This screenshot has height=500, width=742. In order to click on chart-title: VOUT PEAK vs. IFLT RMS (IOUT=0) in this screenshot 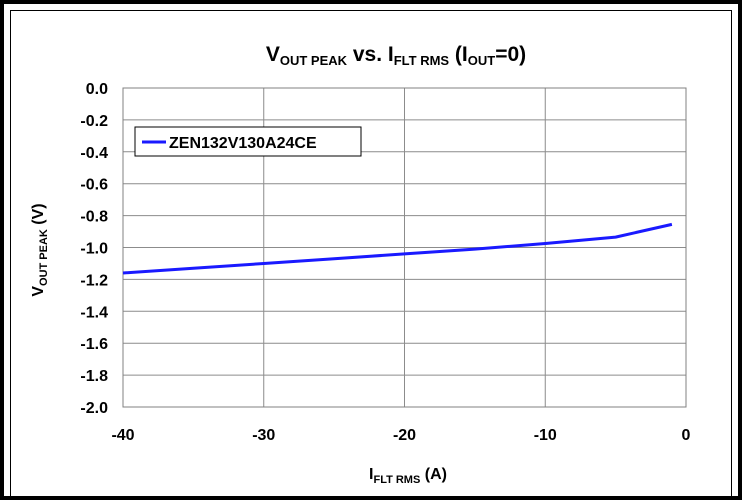, I will do `click(396, 55)`.